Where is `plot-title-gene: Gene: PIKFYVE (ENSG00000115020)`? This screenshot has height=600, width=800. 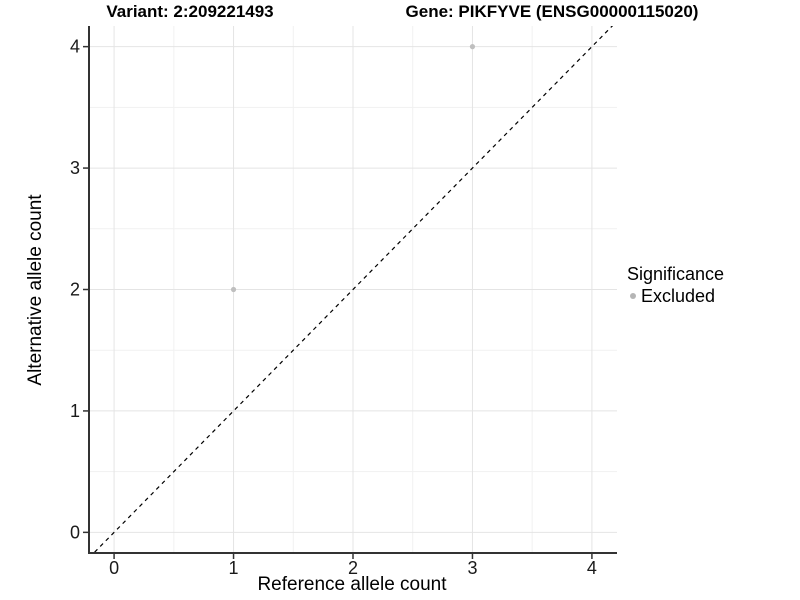
plot-title-gene: Gene: PIKFYVE (ENSG00000115020) is located at coordinates (552, 11).